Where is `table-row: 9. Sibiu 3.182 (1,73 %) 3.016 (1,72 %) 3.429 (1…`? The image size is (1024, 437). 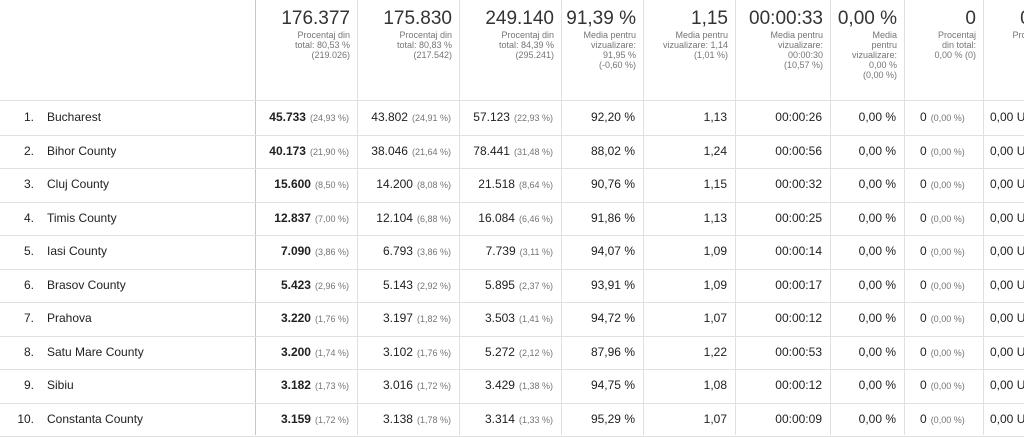 table-row: 9. Sibiu 3.182 (1,73 %) 3.016 (1,72 %) 3.429 (1… is located at coordinates (512, 385).